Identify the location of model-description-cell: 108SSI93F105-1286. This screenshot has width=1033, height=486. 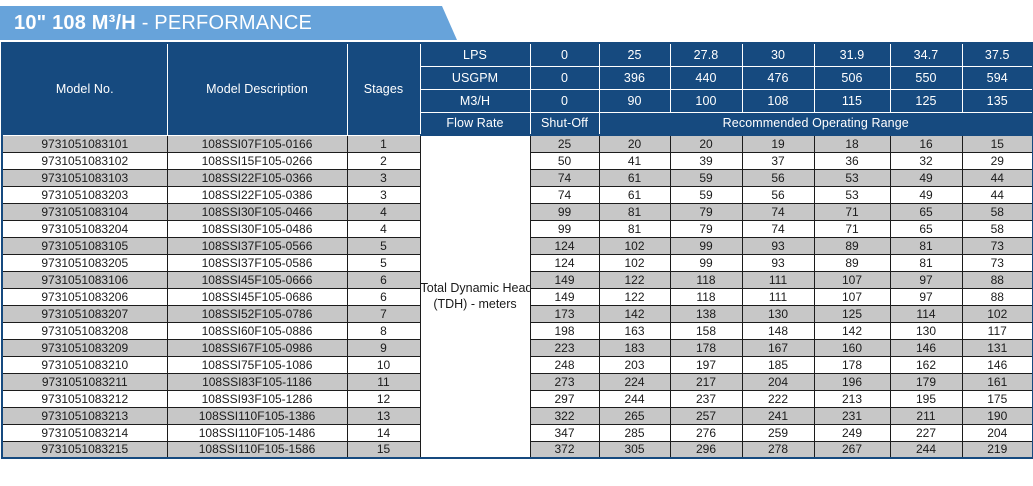
(257, 398).